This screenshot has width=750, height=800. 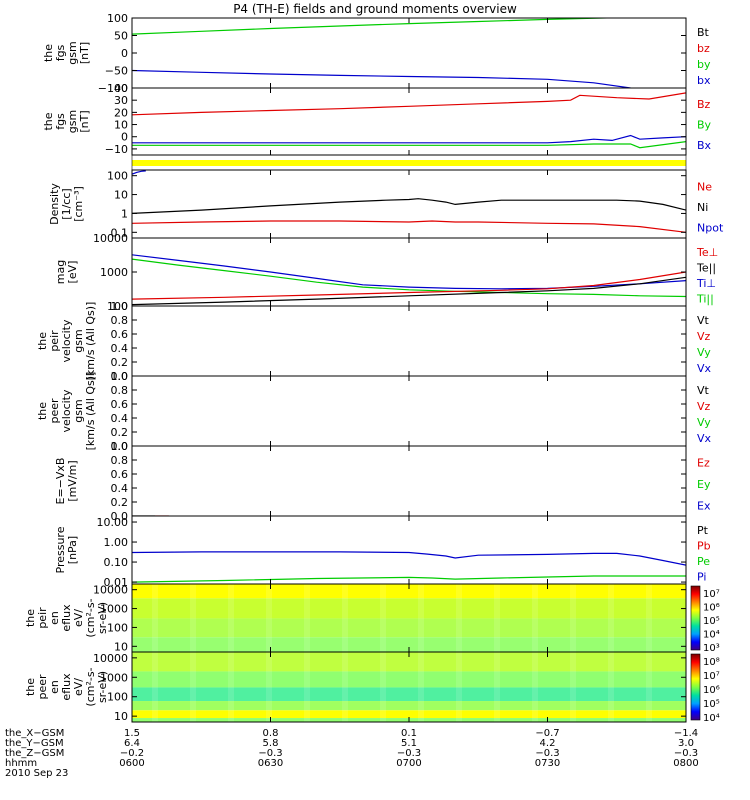 What do you see at coordinates (120, 232) in the screenshot?
I see `y-tick-label: 0.1` at bounding box center [120, 232].